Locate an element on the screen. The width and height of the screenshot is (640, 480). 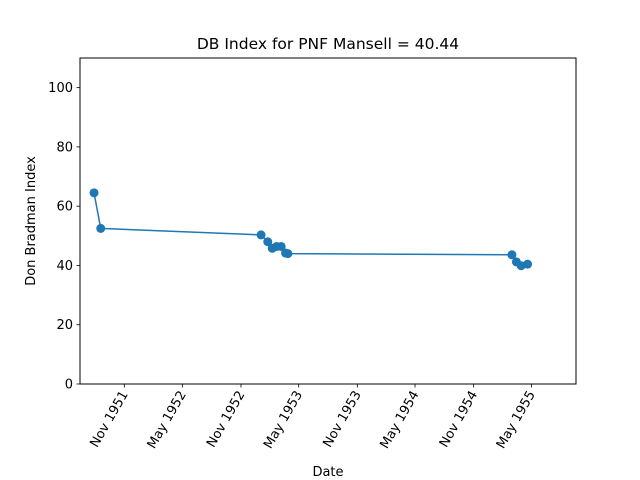
y-axis-label: Don Bradman Index is located at coordinates (31, 221).